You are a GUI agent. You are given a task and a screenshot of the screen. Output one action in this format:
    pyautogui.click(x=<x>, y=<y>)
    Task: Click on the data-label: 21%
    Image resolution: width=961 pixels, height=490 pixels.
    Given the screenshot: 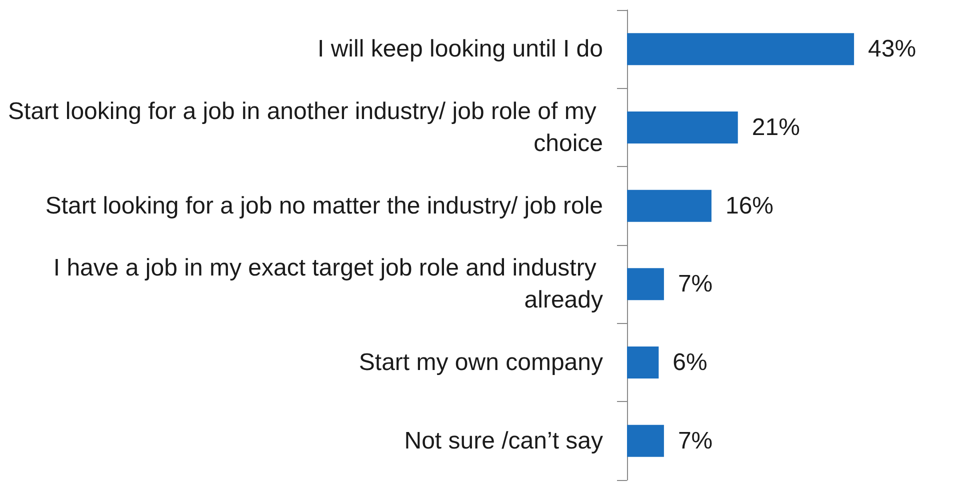 What is the action you would take?
    pyautogui.click(x=776, y=127)
    